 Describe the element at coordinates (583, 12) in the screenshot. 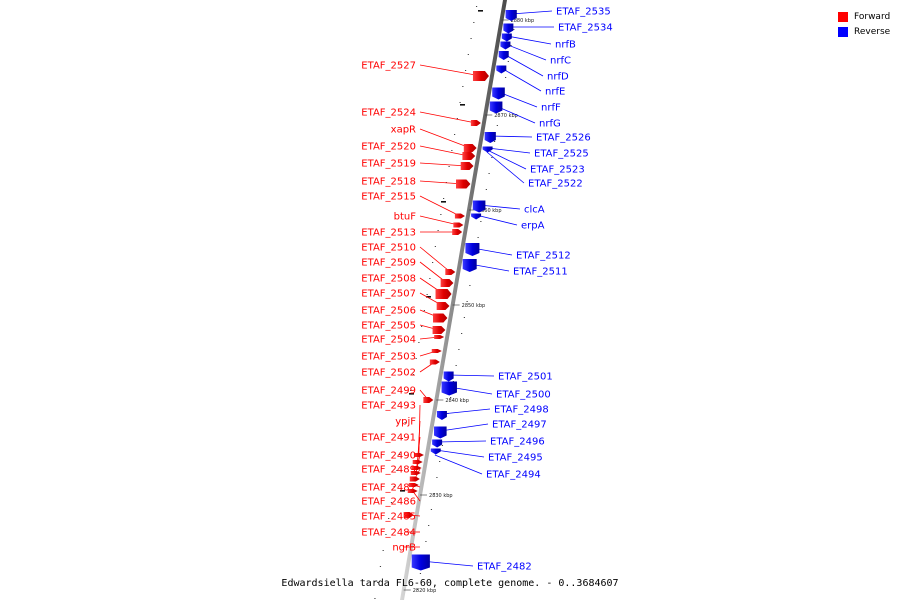

I see `reverse-gene-label: ETAF_2535` at that location.